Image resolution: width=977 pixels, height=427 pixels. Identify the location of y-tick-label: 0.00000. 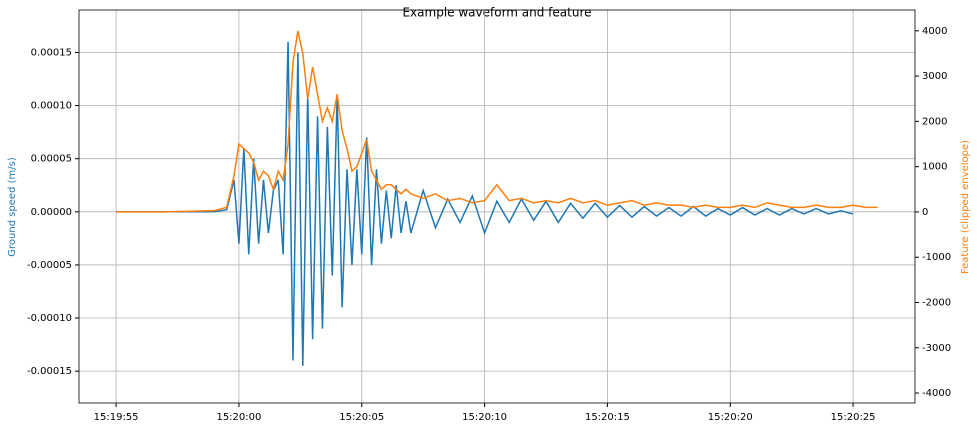
(51, 212).